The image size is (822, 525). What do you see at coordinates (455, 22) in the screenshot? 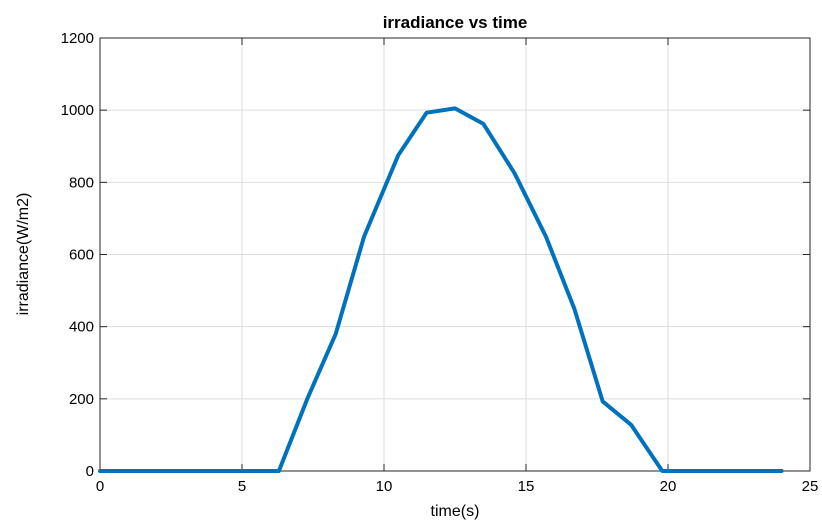
I see `chart-title: irradiance vs time` at bounding box center [455, 22].